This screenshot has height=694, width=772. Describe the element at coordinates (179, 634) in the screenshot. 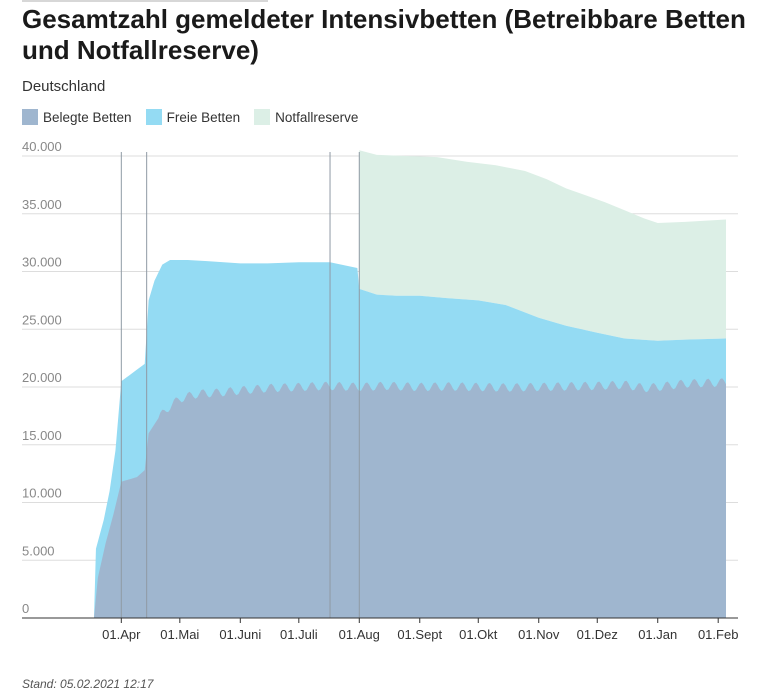

I see `x-tick-label-1: 01.Mai` at that location.